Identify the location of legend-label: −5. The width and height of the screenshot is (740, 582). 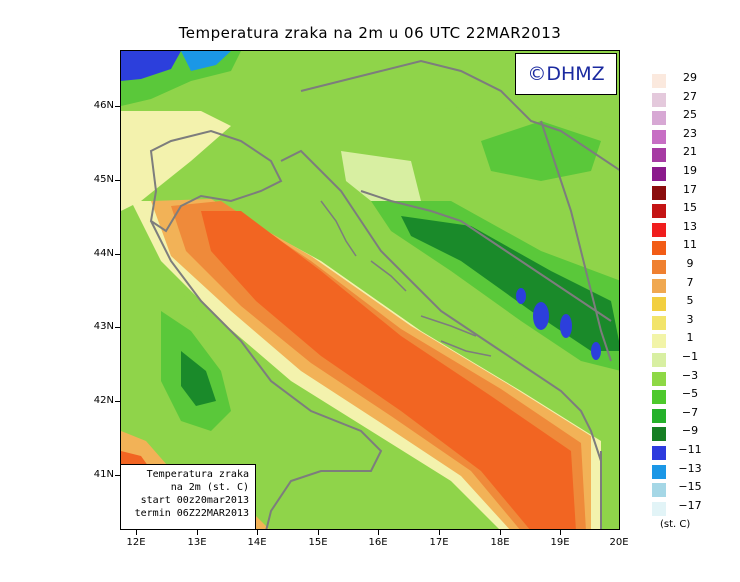
(690, 394).